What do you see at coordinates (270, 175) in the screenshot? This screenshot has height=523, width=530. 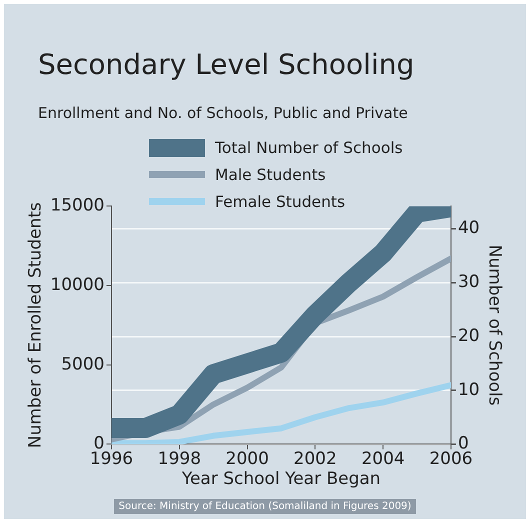 I see `legend-label: Male Students` at bounding box center [270, 175].